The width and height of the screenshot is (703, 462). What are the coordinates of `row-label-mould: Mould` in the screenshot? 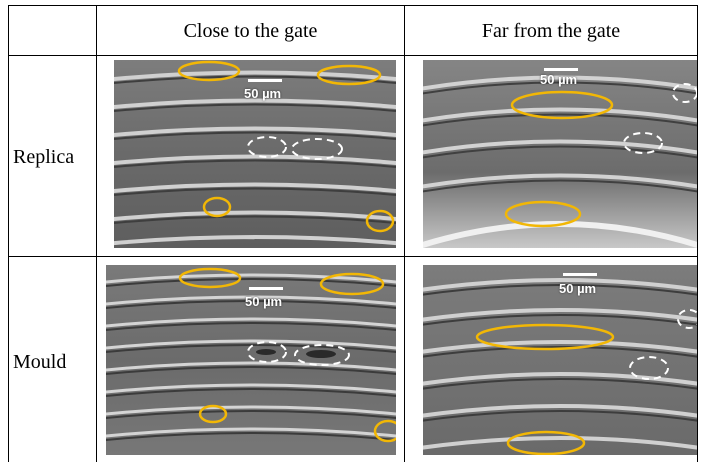 It's located at (40, 362).